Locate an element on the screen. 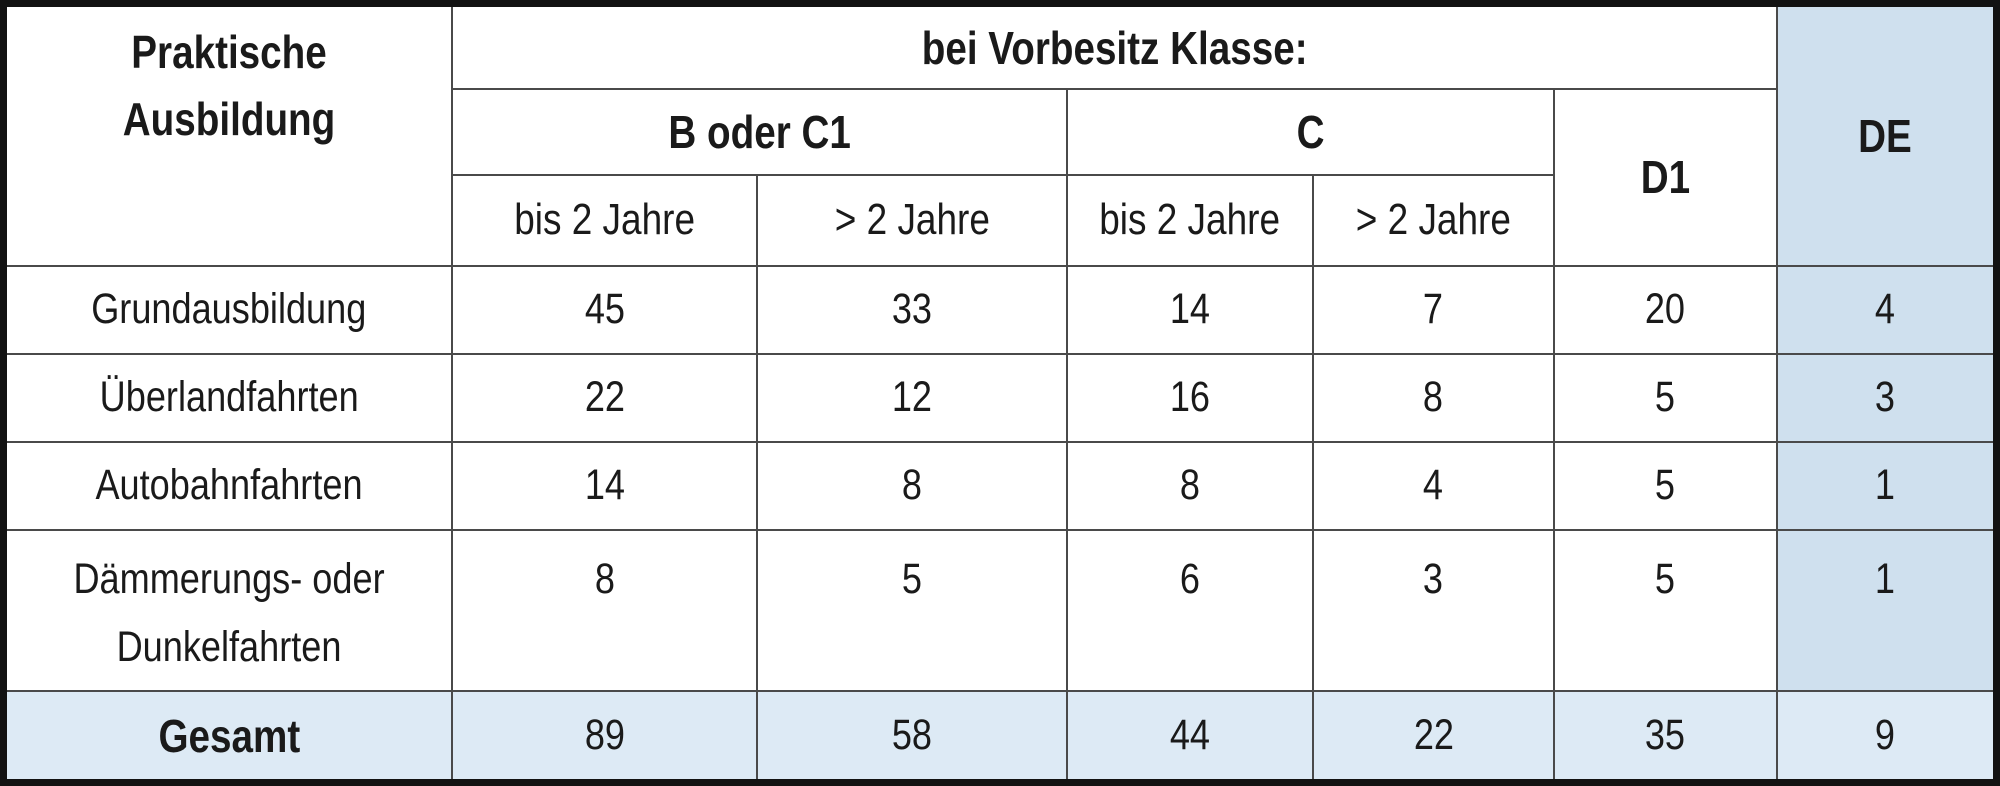 The image size is (2000, 786). cell-text: 16 is located at coordinates (1190, 397).